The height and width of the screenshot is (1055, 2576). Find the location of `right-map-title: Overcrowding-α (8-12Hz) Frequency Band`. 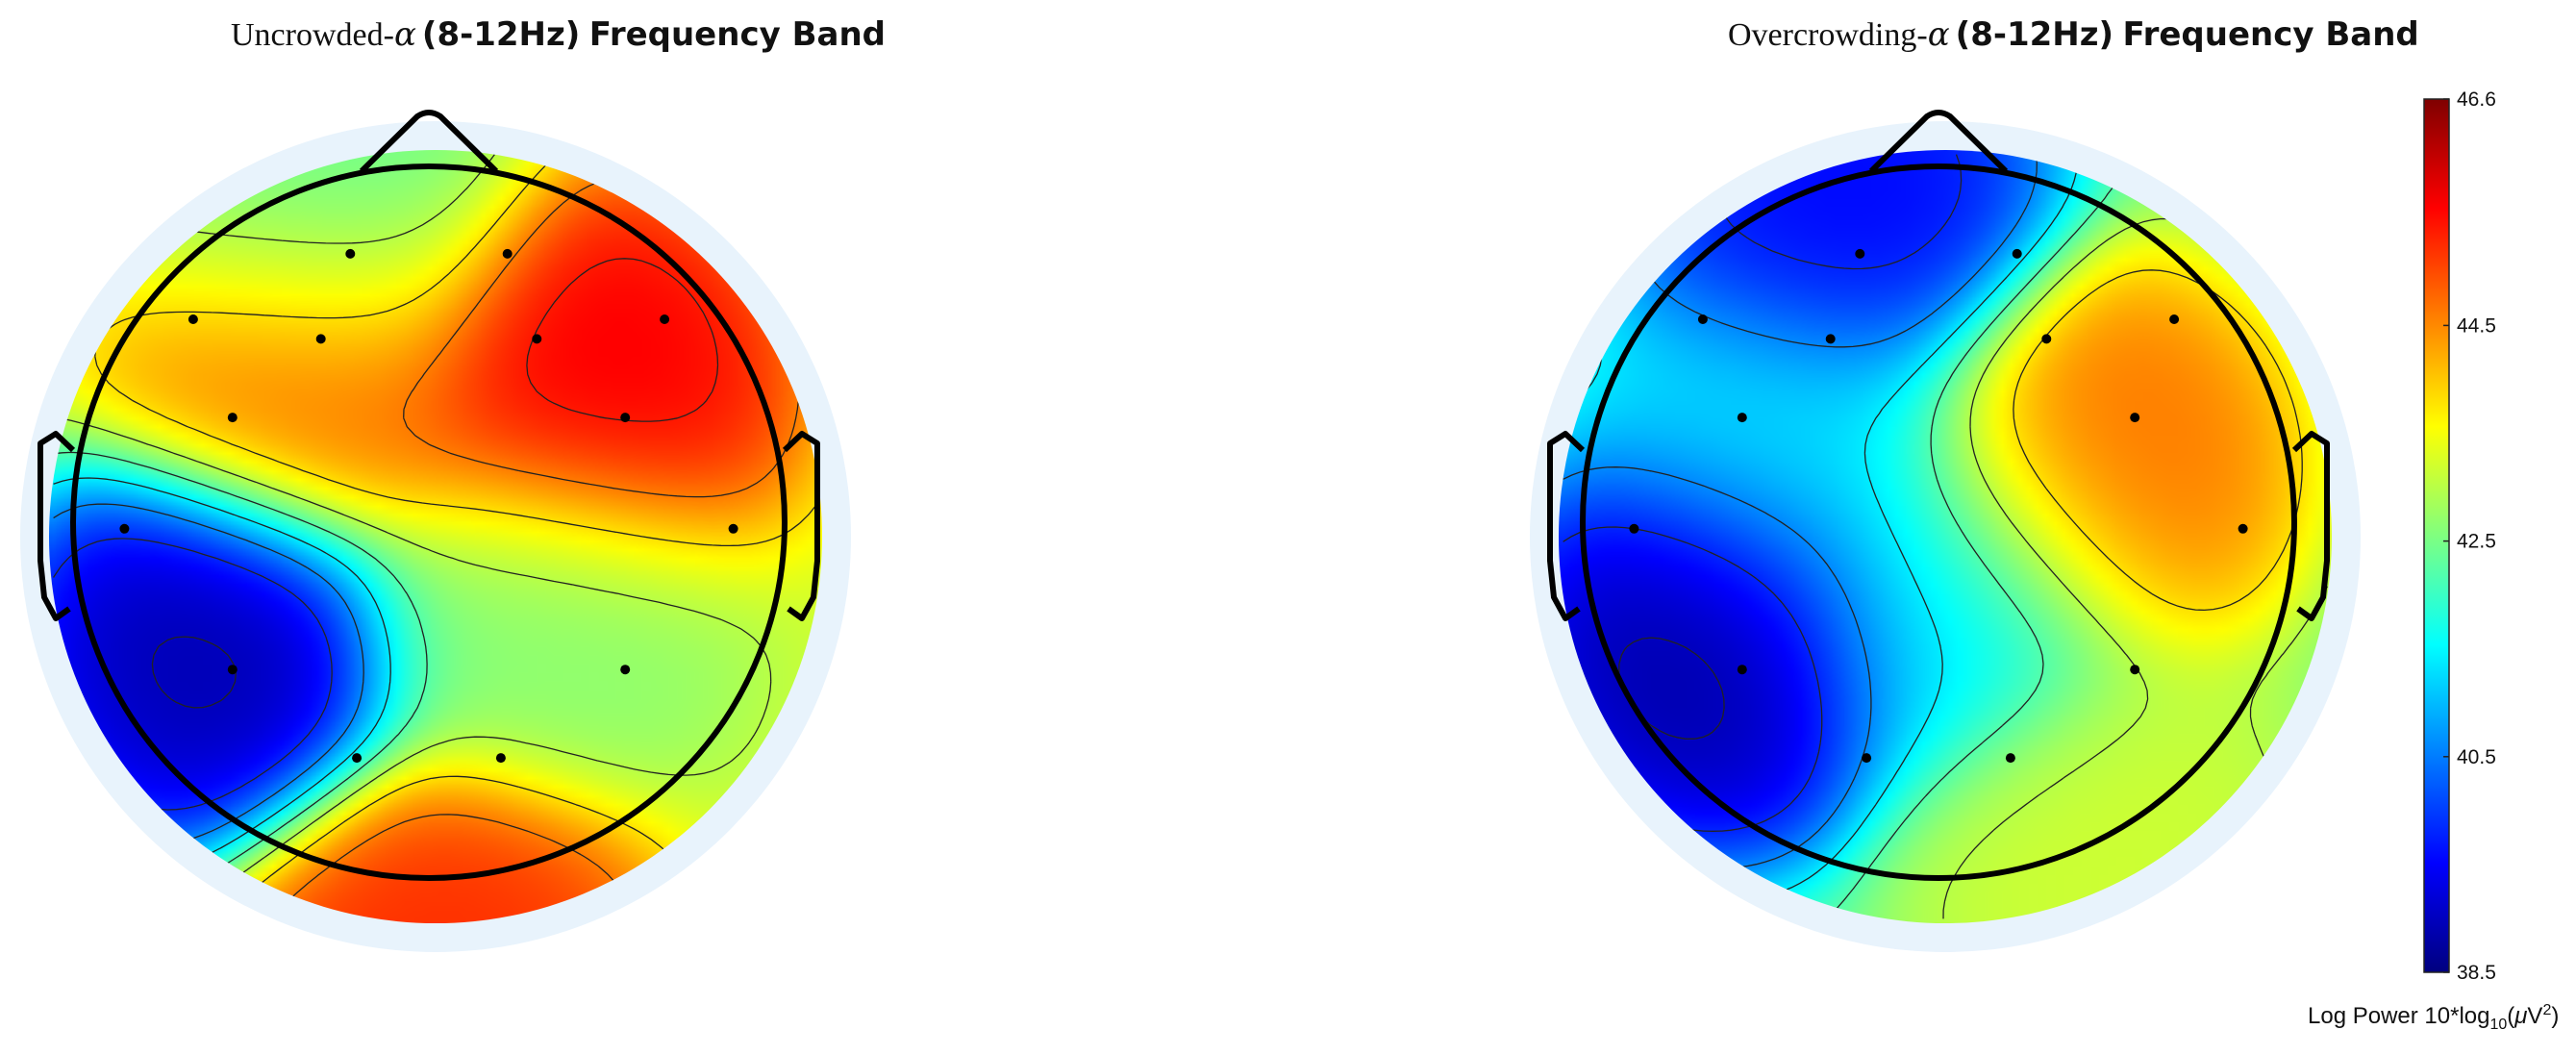

right-map-title: Overcrowding-α (8-12Hz) Frequency Band is located at coordinates (2073, 34).